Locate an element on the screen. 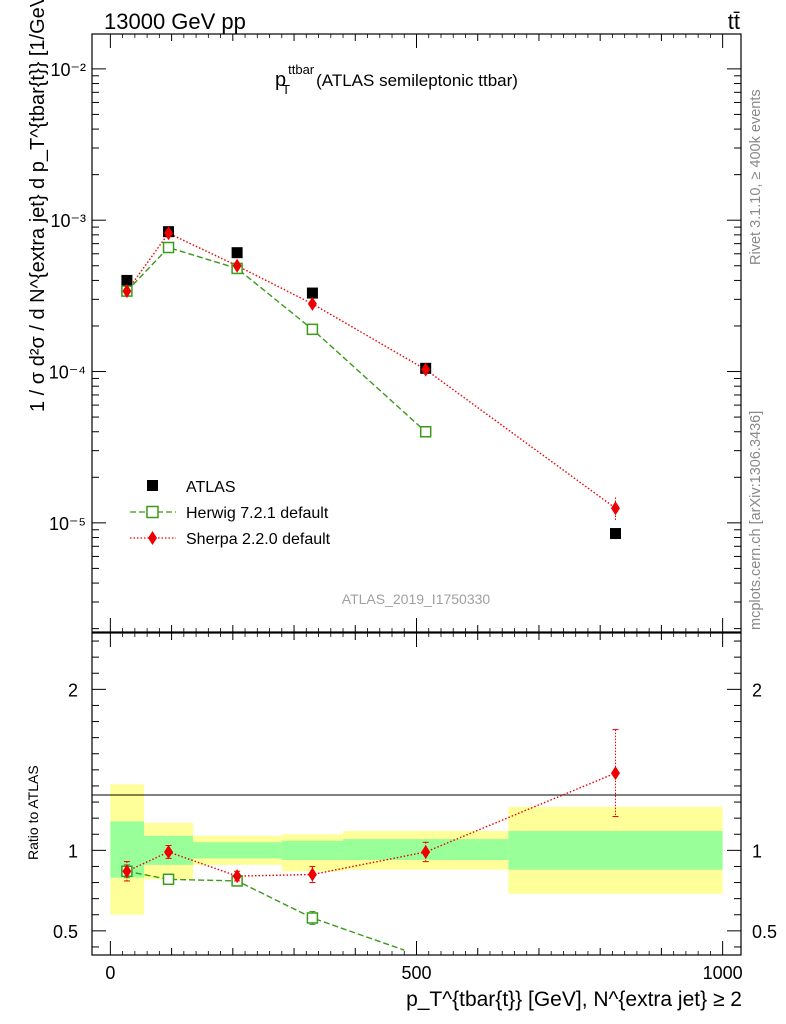 Image resolution: width=786 pixels, height=1024 pixels. plot-title-rest: (ATLAS semileptonic ttbar) is located at coordinates (417, 80).